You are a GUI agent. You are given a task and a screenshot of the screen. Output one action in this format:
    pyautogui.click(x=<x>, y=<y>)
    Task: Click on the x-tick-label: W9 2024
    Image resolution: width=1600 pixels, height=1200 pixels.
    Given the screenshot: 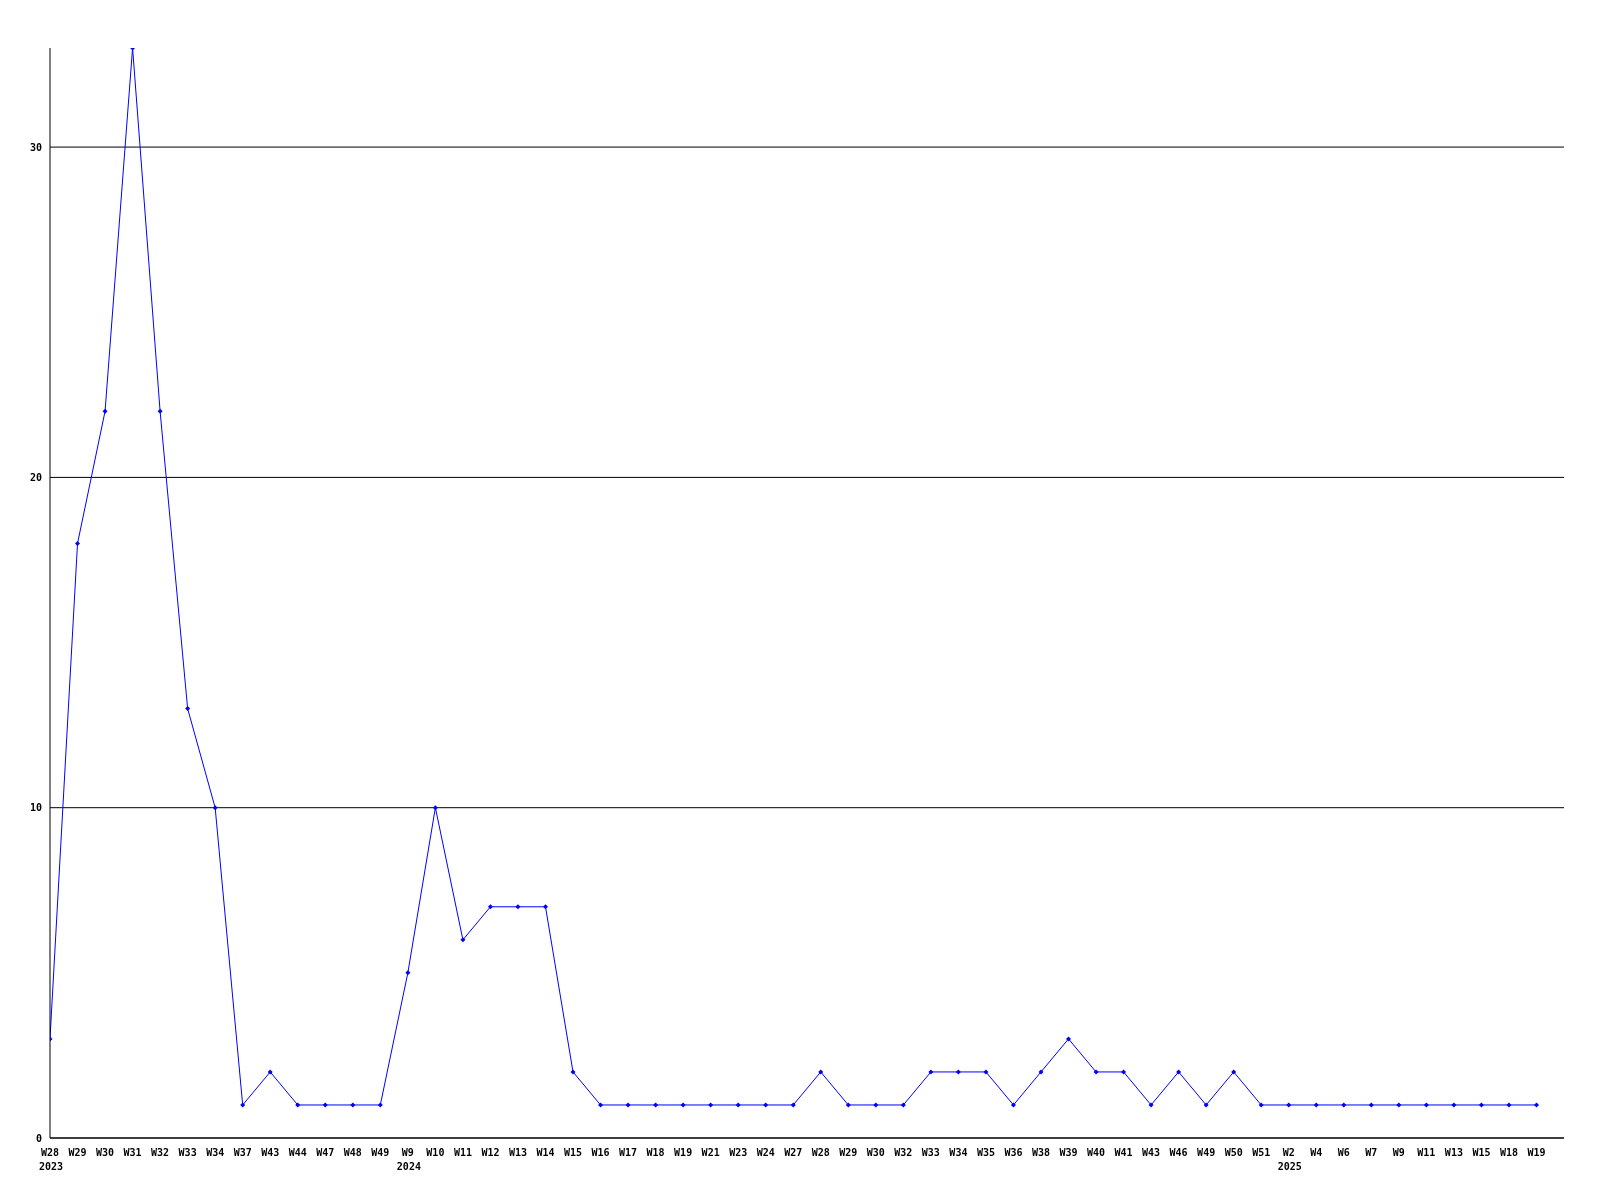 What is the action you would take?
    pyautogui.click(x=408, y=1159)
    